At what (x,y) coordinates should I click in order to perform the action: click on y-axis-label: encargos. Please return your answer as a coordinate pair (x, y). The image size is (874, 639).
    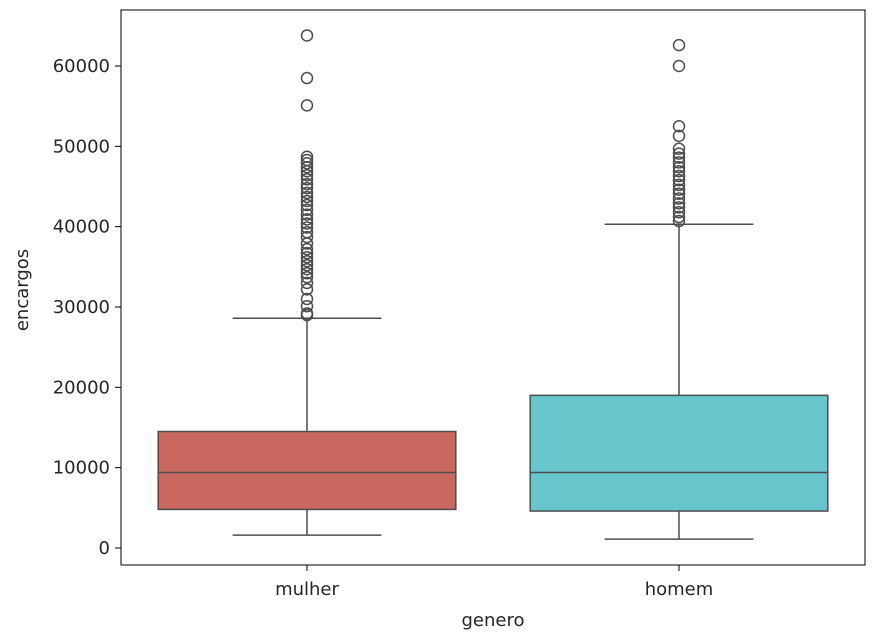
    Looking at the image, I should click on (22, 290).